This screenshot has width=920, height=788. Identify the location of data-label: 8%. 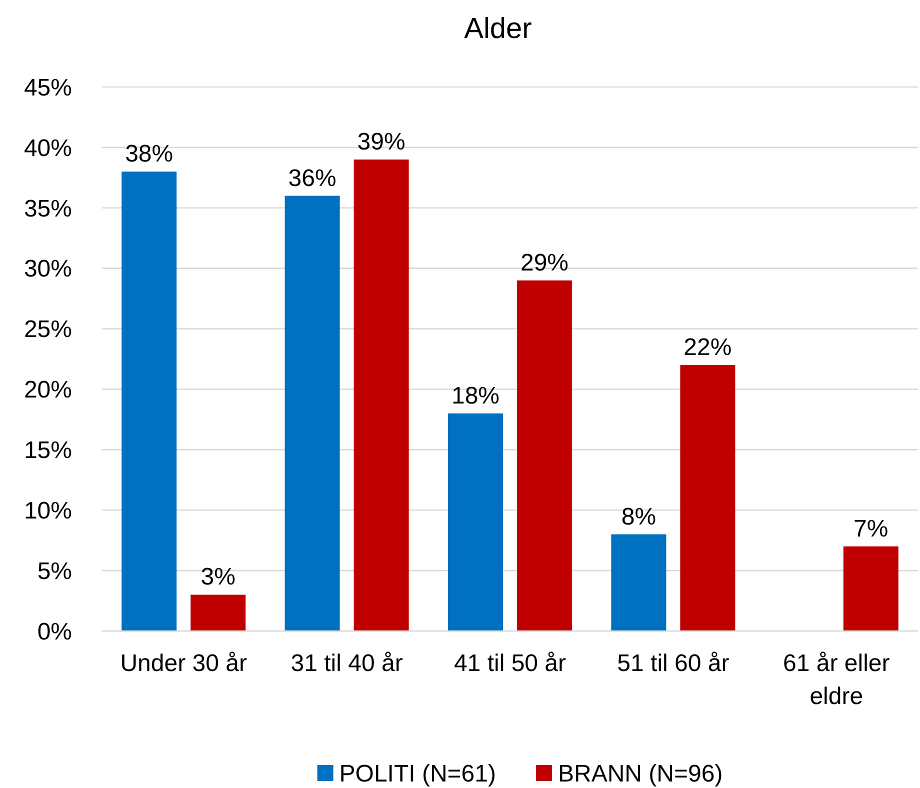
(638, 516).